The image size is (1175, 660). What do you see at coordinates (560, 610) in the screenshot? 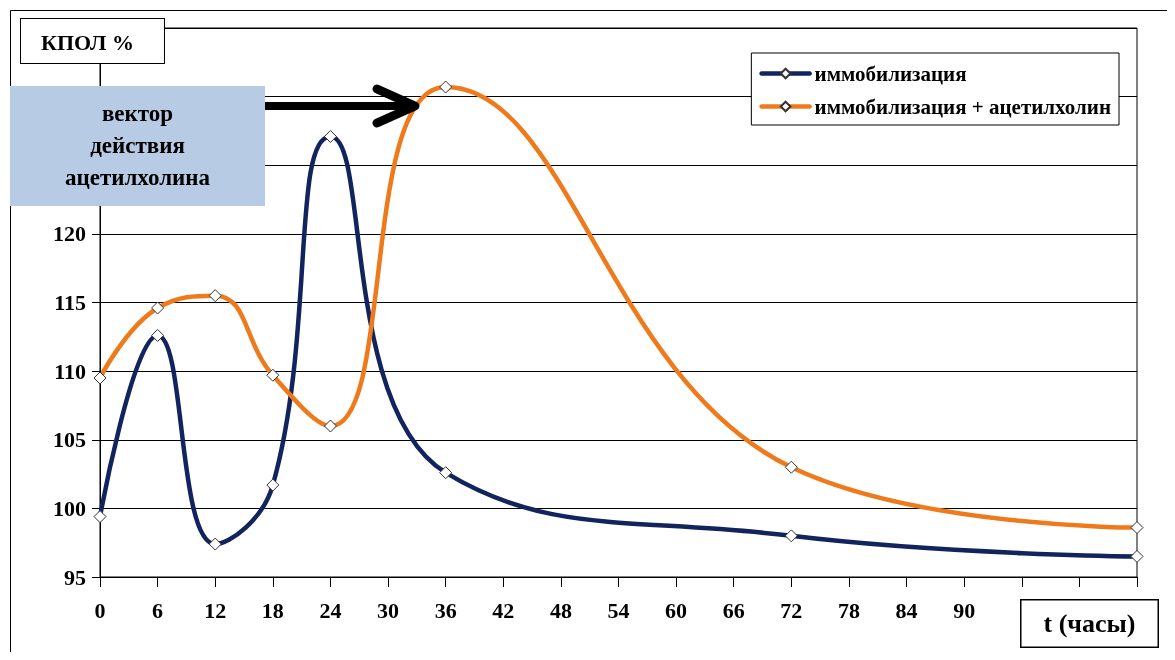
I see `x-tick-label: 48` at bounding box center [560, 610].